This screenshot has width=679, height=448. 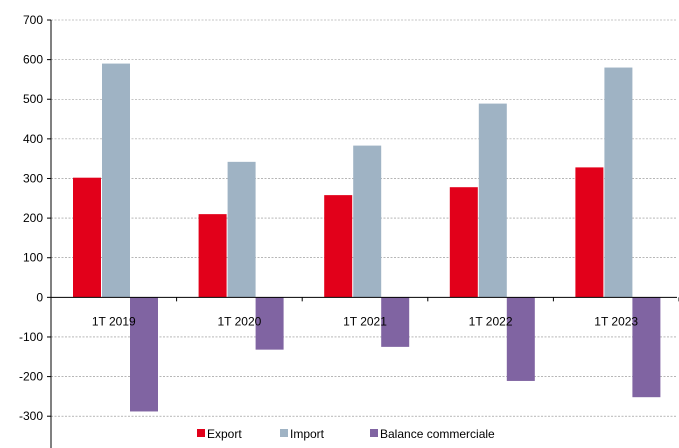 What do you see at coordinates (33, 60) in the screenshot?
I see `y-tick-label: 600` at bounding box center [33, 60].